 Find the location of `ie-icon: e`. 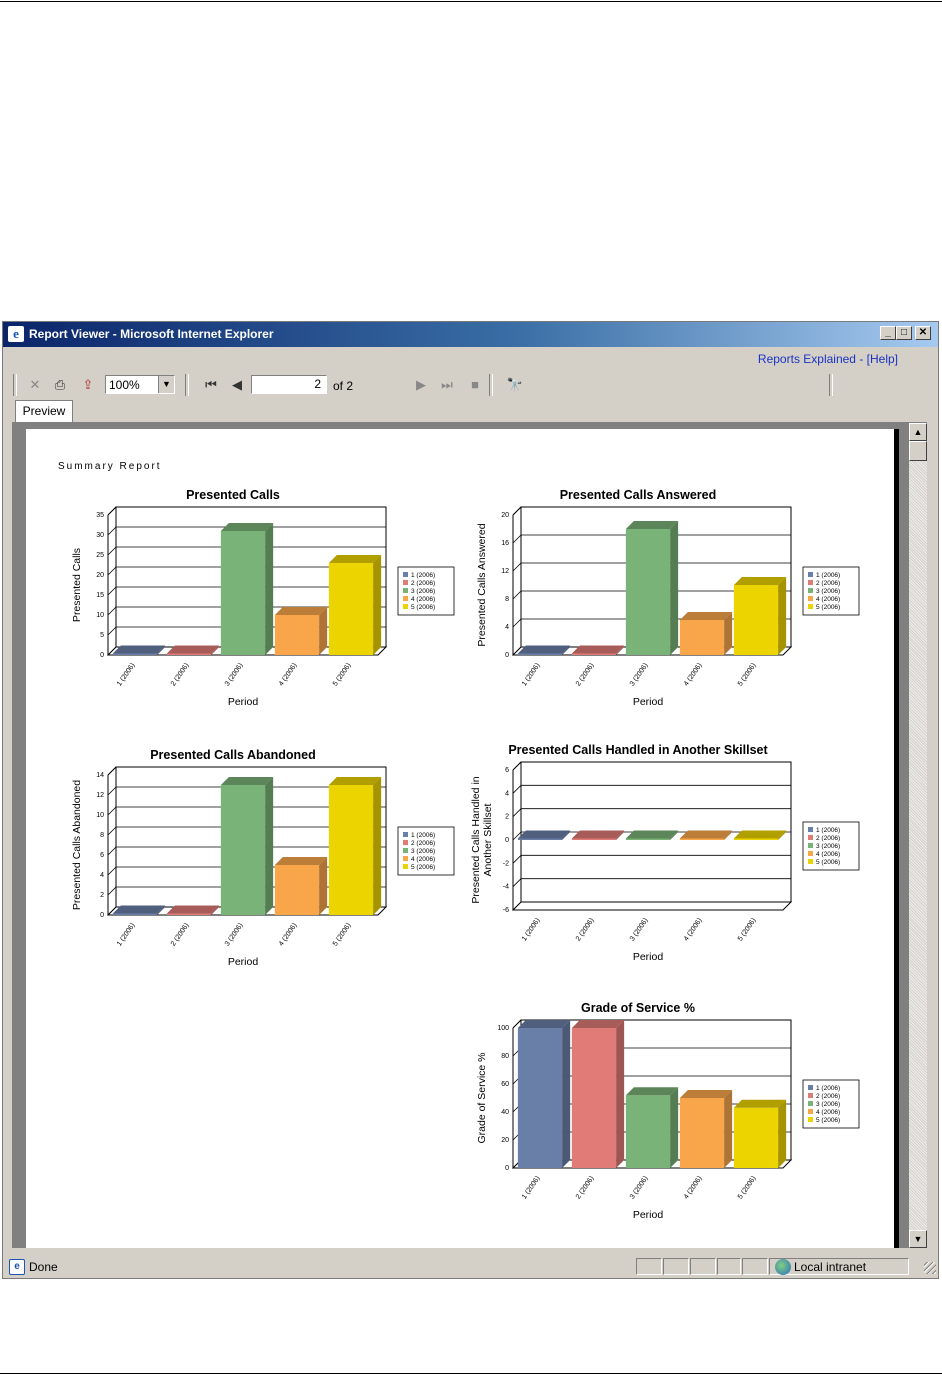

ie-icon: e is located at coordinates (16, 334).